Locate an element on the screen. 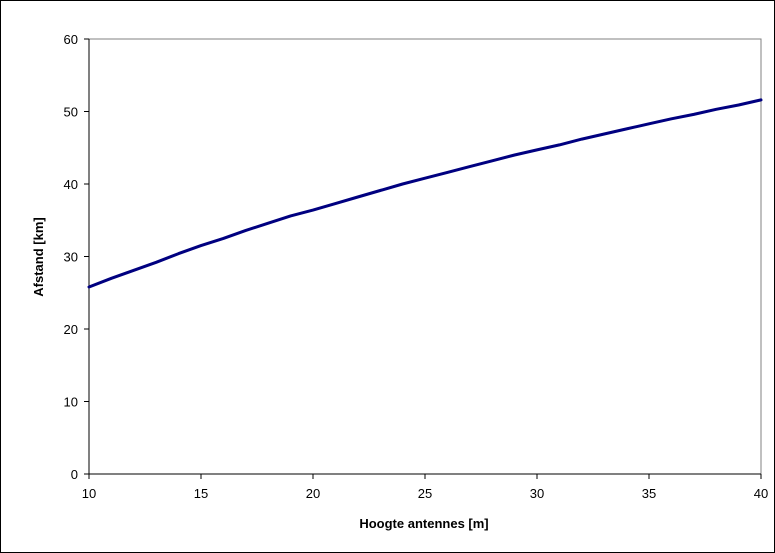  x-tick-label: 20 is located at coordinates (313, 493).